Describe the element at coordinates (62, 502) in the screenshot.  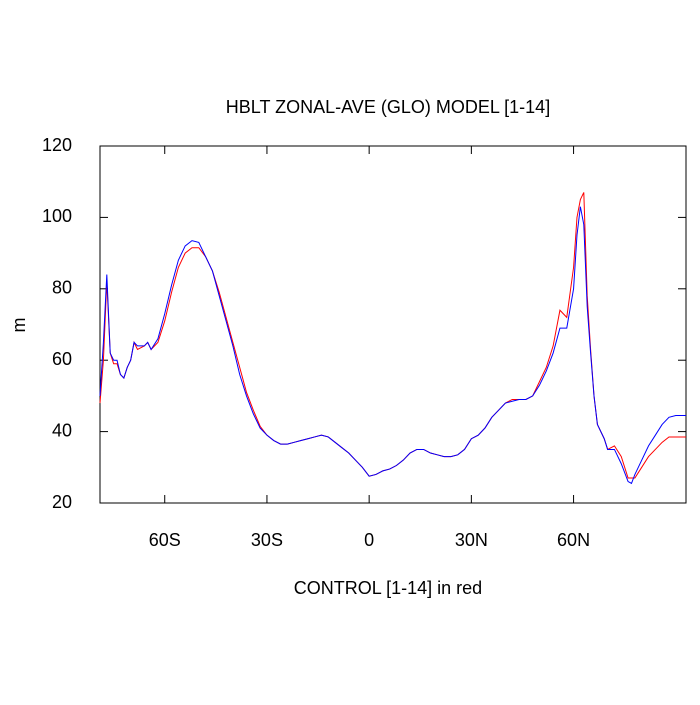
I see `y-tick-label: 20` at that location.